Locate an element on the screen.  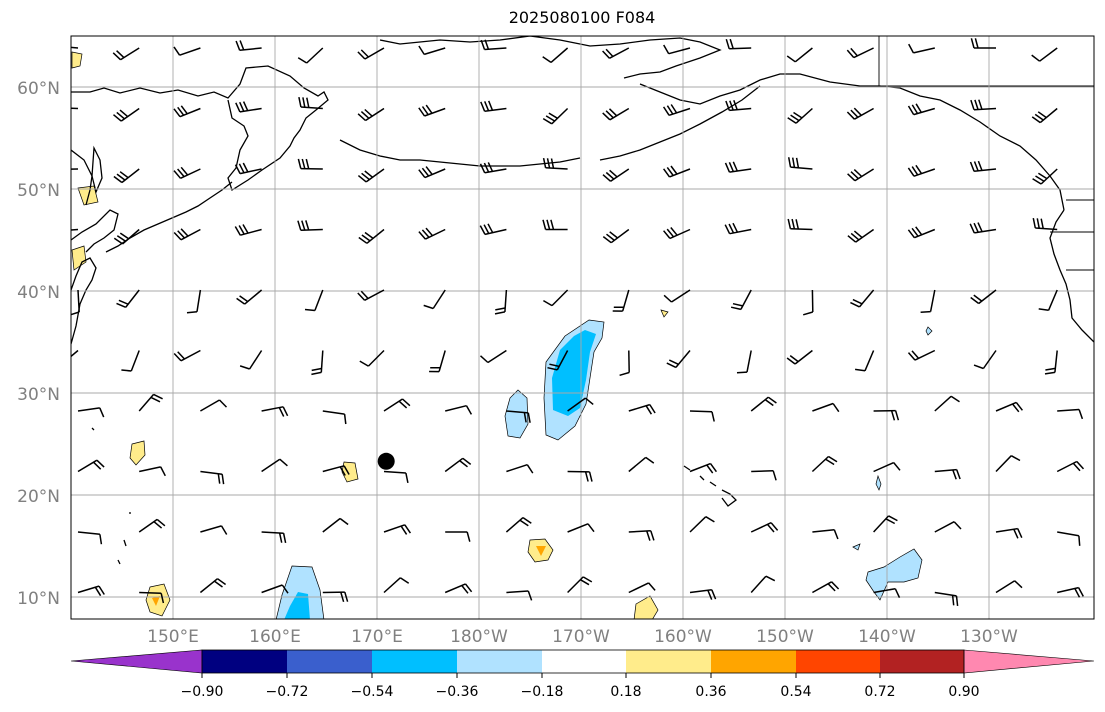
colorbar-frame is located at coordinates (583, 661).